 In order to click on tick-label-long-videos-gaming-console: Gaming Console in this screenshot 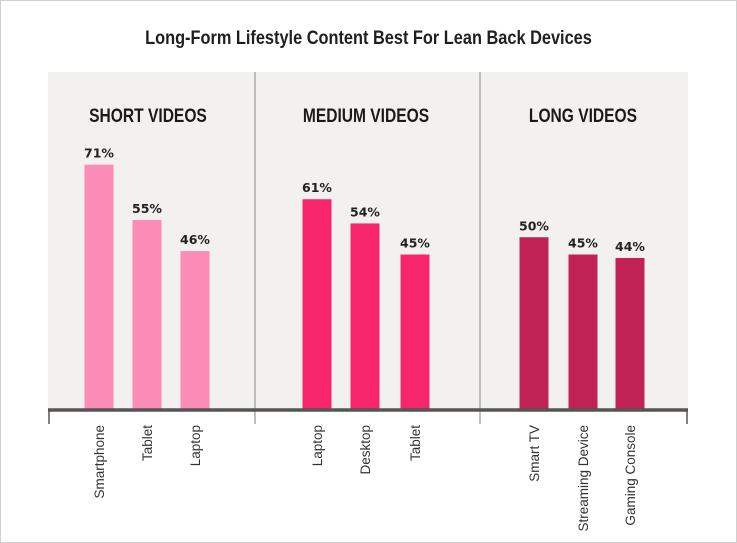, I will do `click(630, 475)`.